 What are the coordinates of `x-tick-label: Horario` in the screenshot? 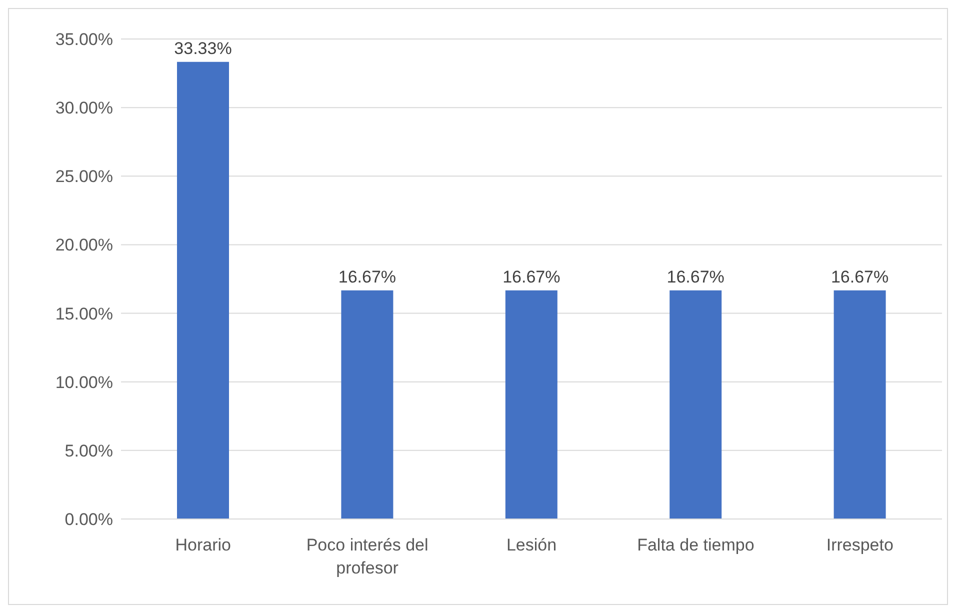 It's located at (203, 544).